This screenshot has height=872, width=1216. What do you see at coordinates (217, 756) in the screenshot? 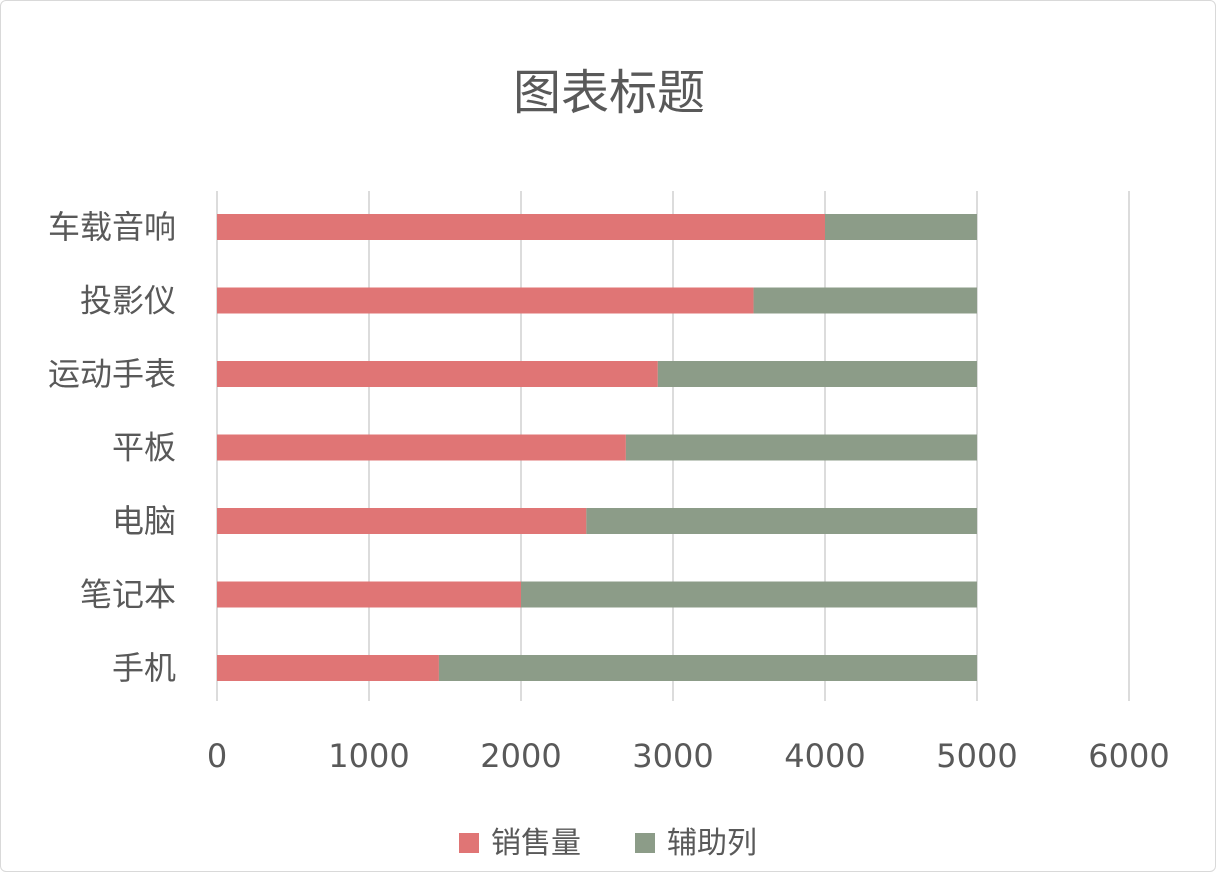
I see `x-tick-label: 0` at bounding box center [217, 756].